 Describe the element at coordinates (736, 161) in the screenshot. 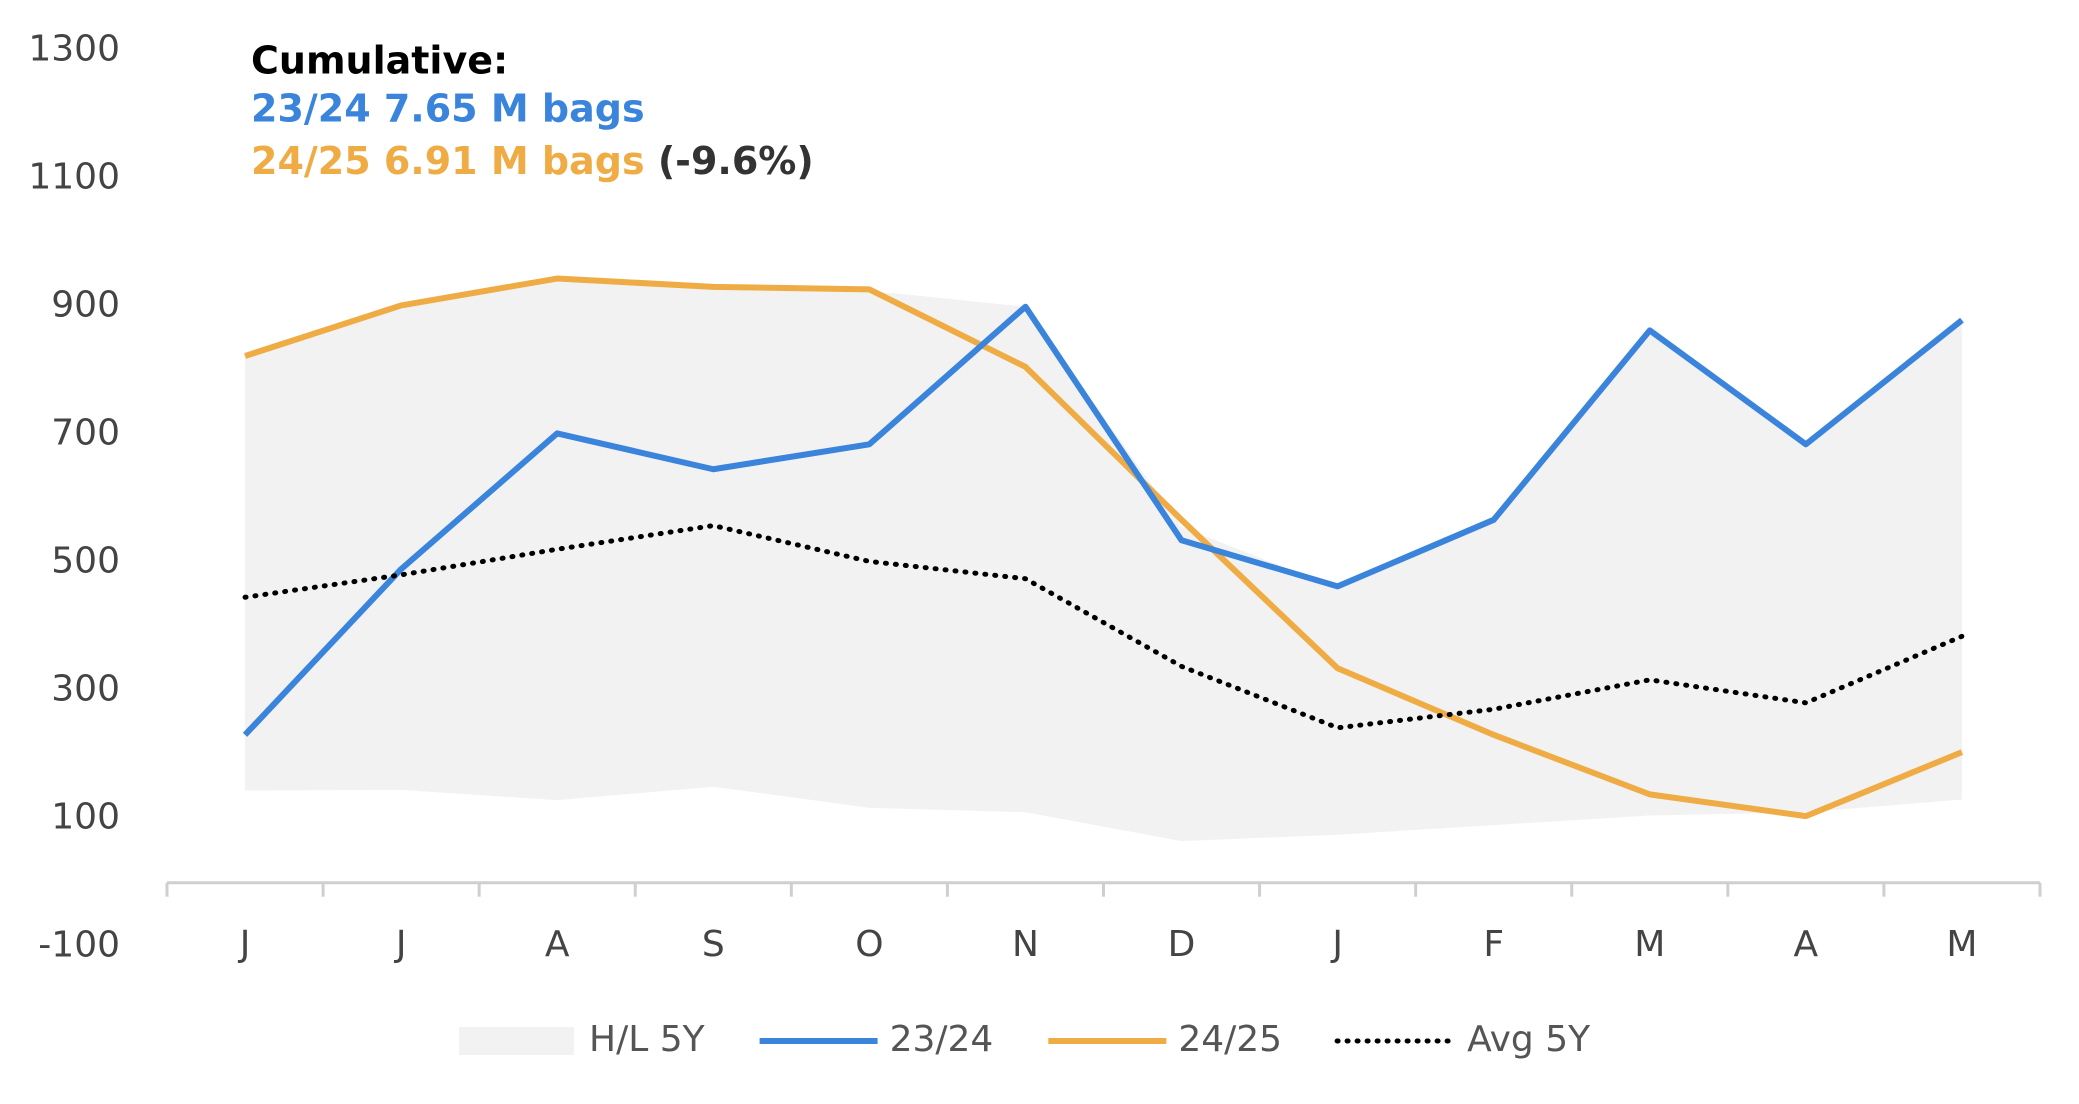

I see `annotation-part: (-9.6%)` at that location.